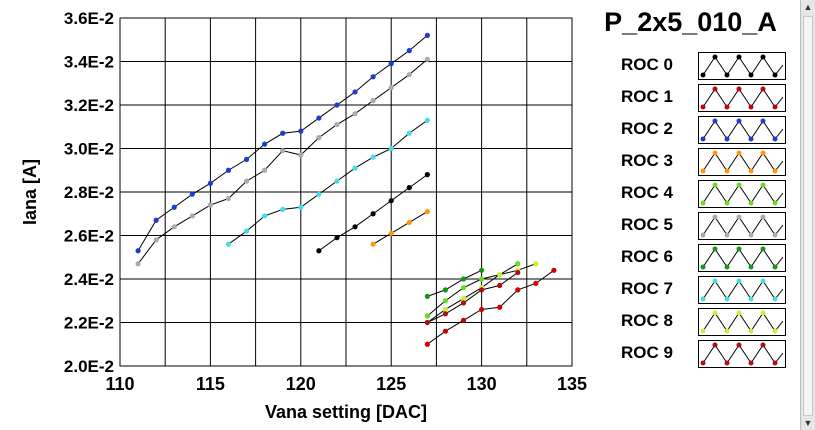 The height and width of the screenshot is (430, 815). What do you see at coordinates (210, 384) in the screenshot?
I see `x-tick-label: 115` at bounding box center [210, 384].